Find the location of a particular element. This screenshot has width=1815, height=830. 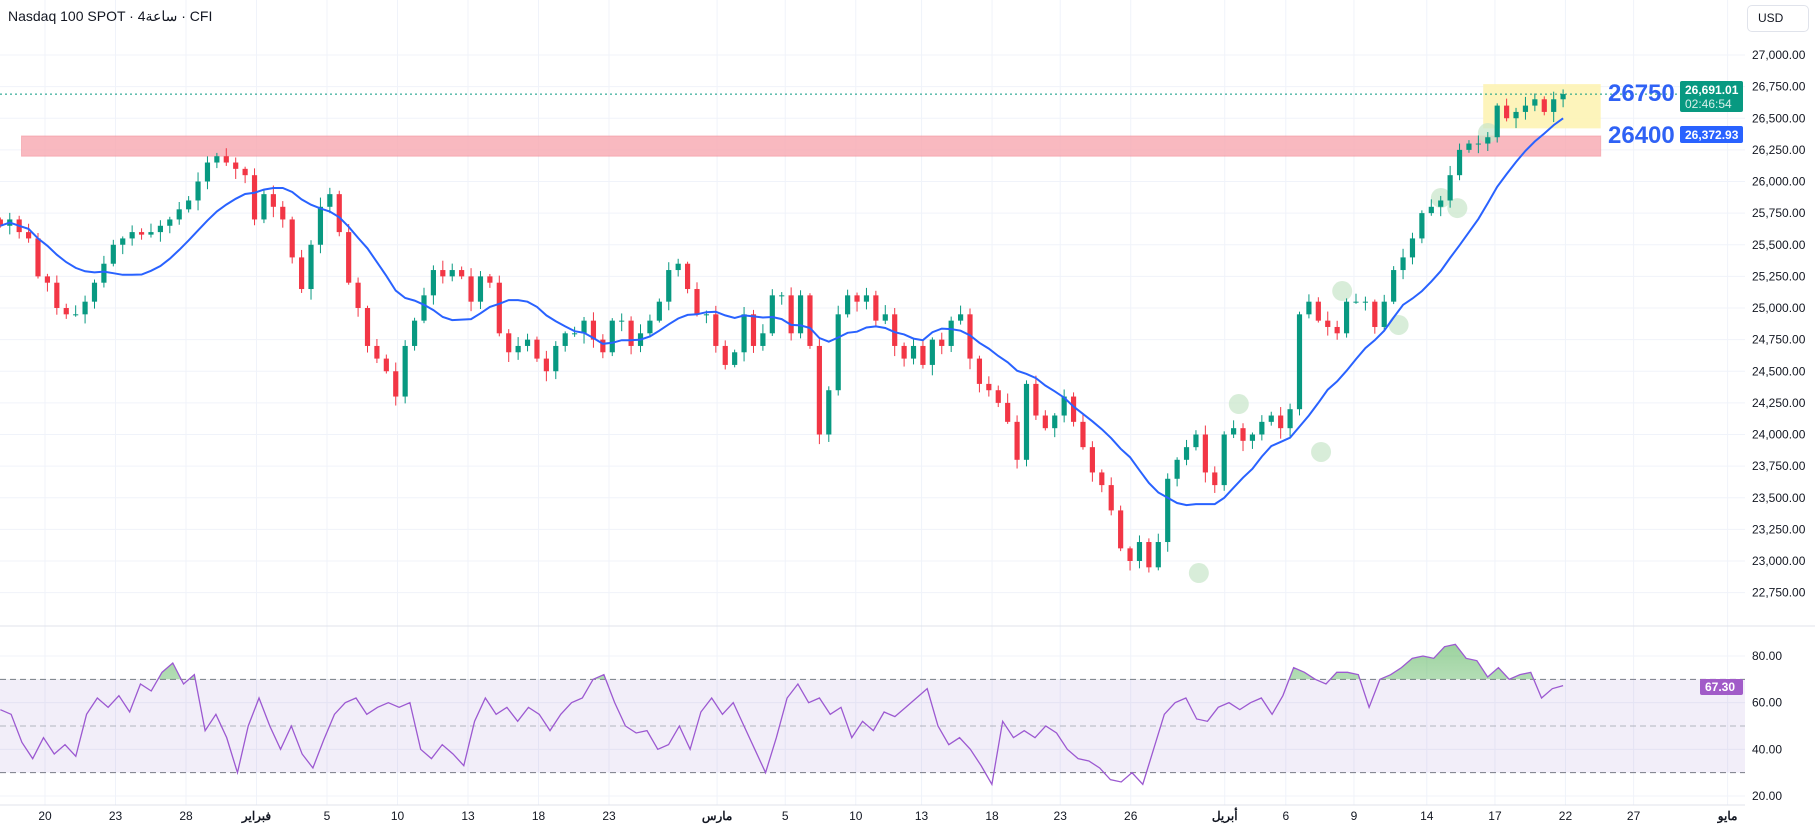

bar-countdown: 02:46:54 is located at coordinates (1708, 104).